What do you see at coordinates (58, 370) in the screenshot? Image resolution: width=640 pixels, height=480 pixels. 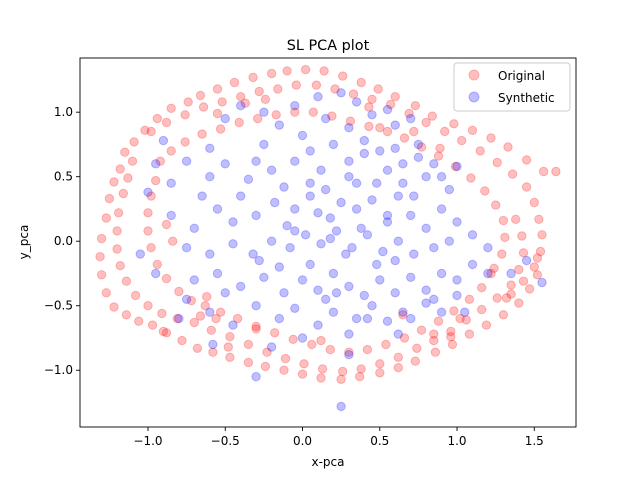 I see `y-tick-label: −1.0` at bounding box center [58, 370].